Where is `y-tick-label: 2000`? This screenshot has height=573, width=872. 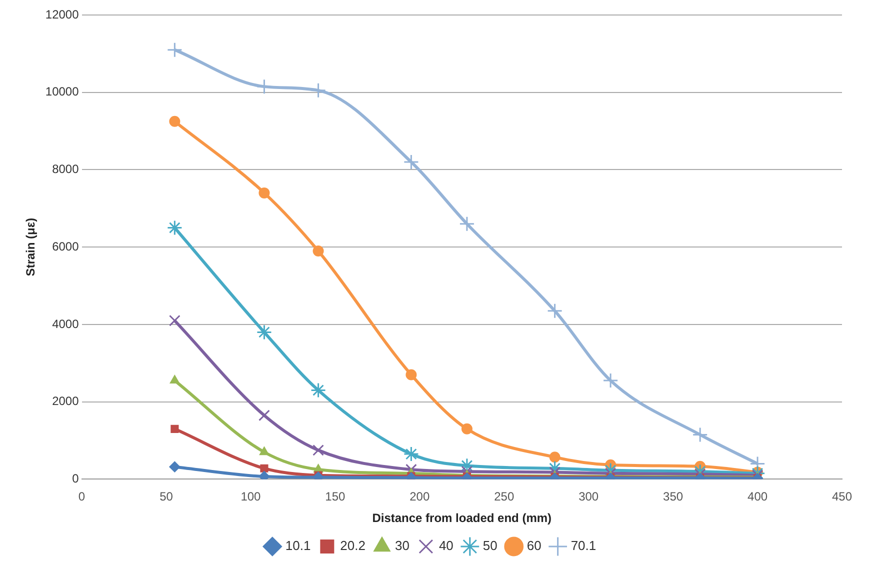
y-tick-label: 2000 is located at coordinates (66, 401).